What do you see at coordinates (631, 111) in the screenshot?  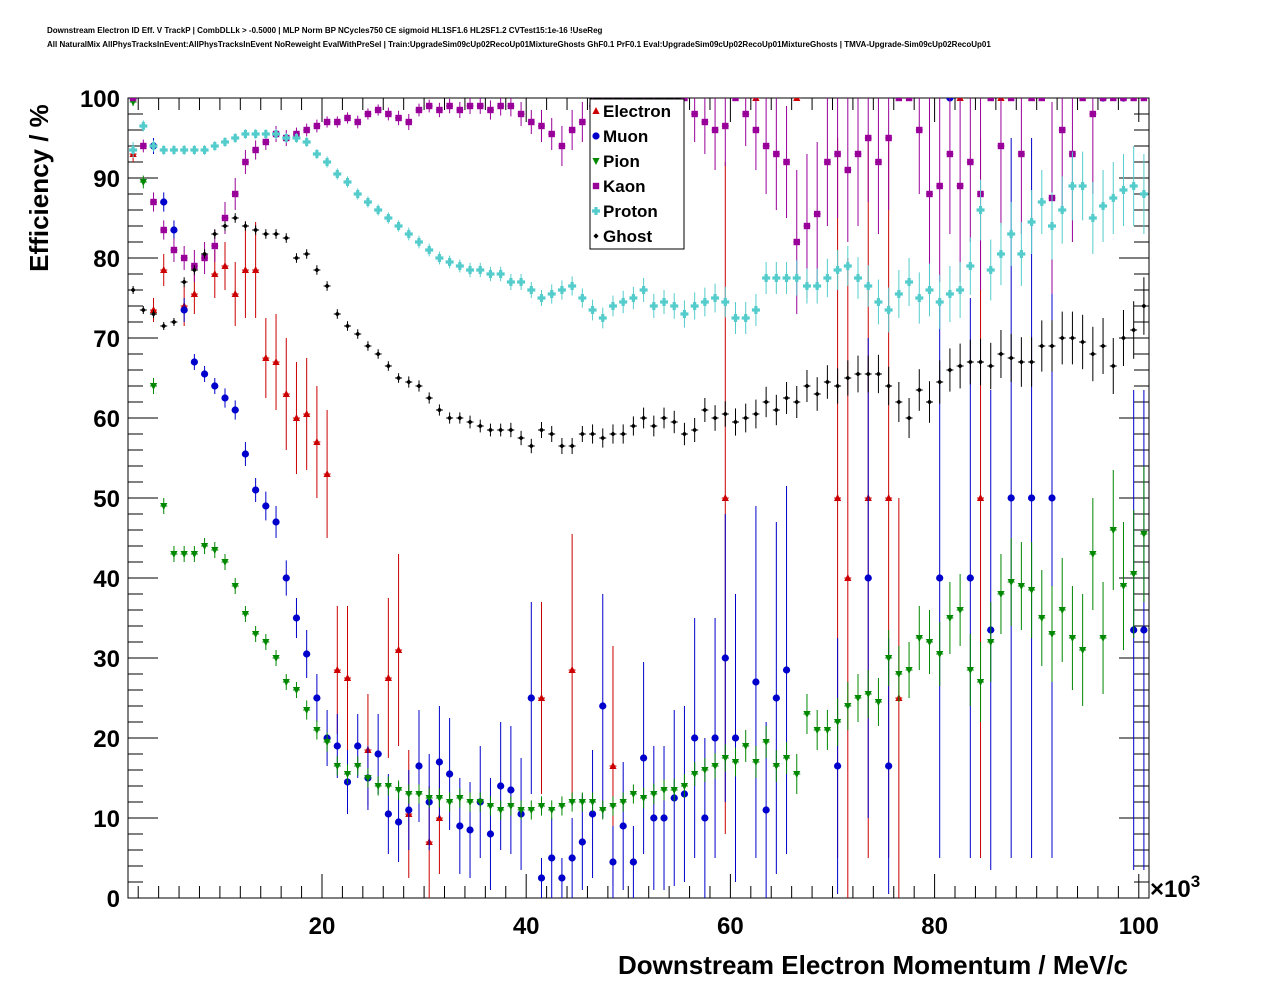 I see `legend-item-electron: Electron` at bounding box center [631, 111].